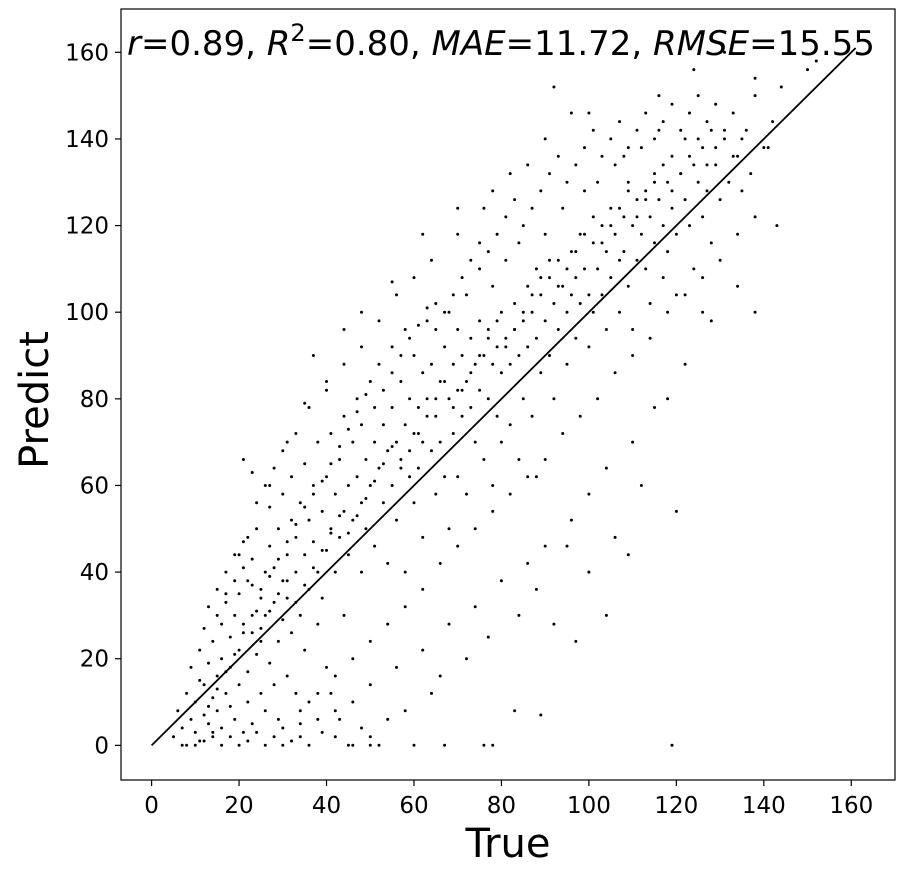  I want to click on annotation-r2-value: =0.80,, so click(369, 44).